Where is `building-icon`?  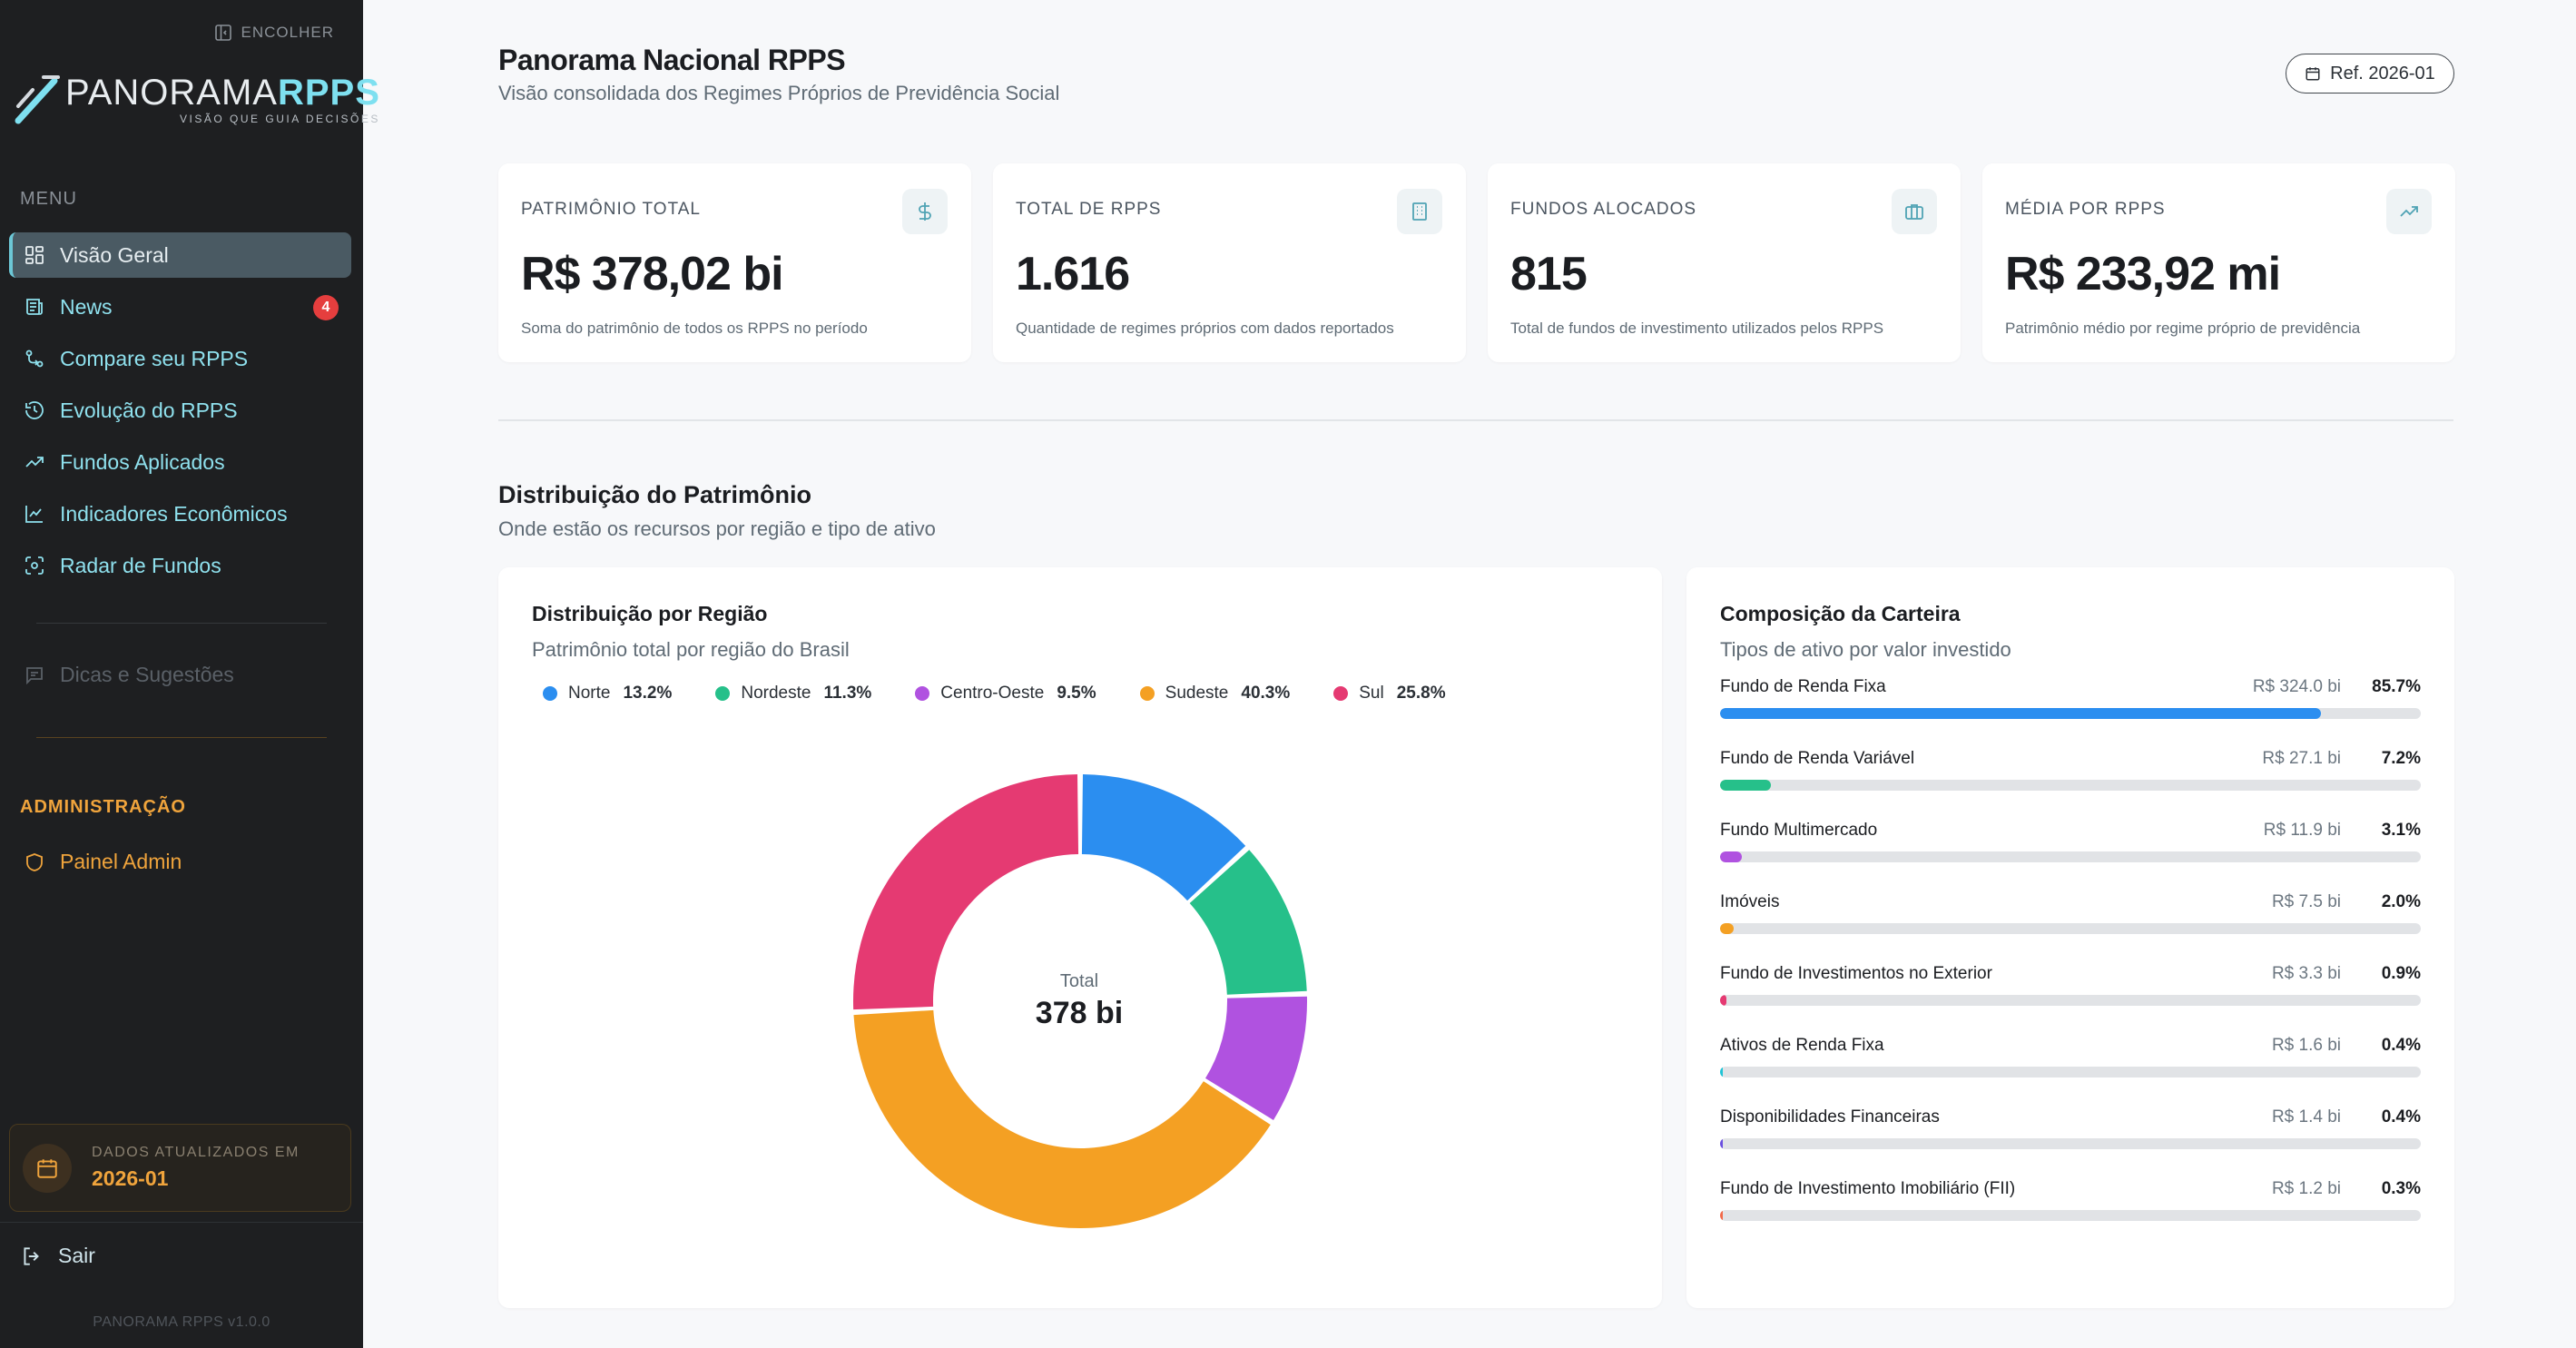
building-icon is located at coordinates (1419, 211).